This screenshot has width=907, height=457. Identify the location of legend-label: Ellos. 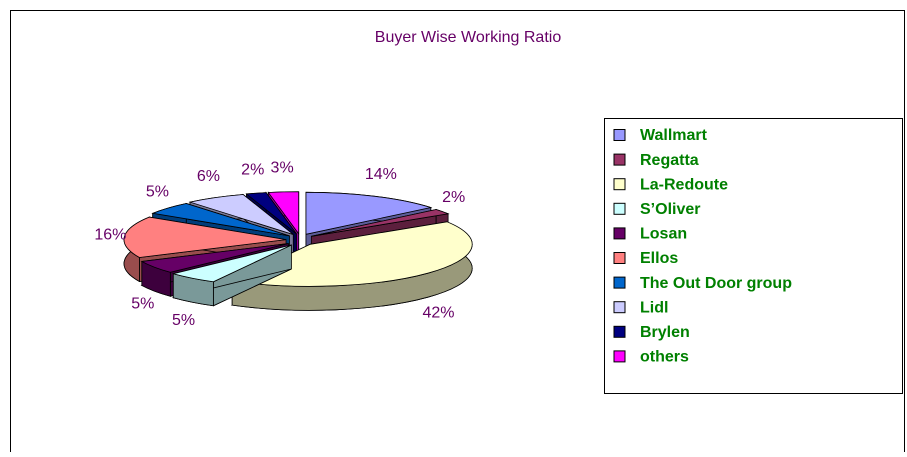
(659, 258).